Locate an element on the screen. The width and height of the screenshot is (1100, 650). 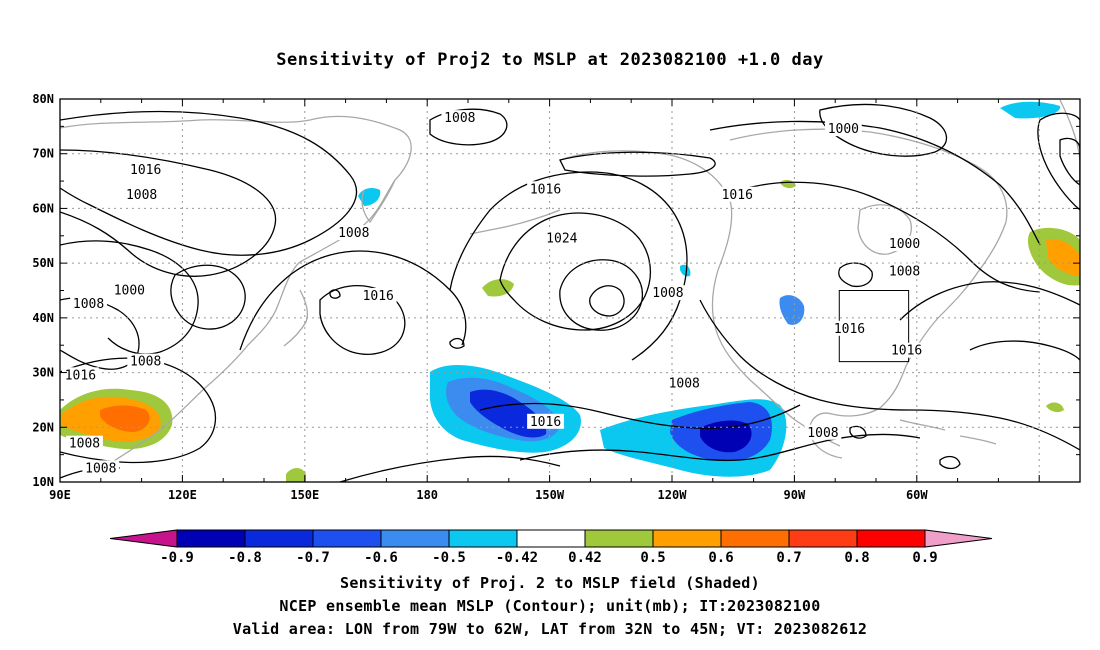
lat-label: 30N is located at coordinates (43, 373).